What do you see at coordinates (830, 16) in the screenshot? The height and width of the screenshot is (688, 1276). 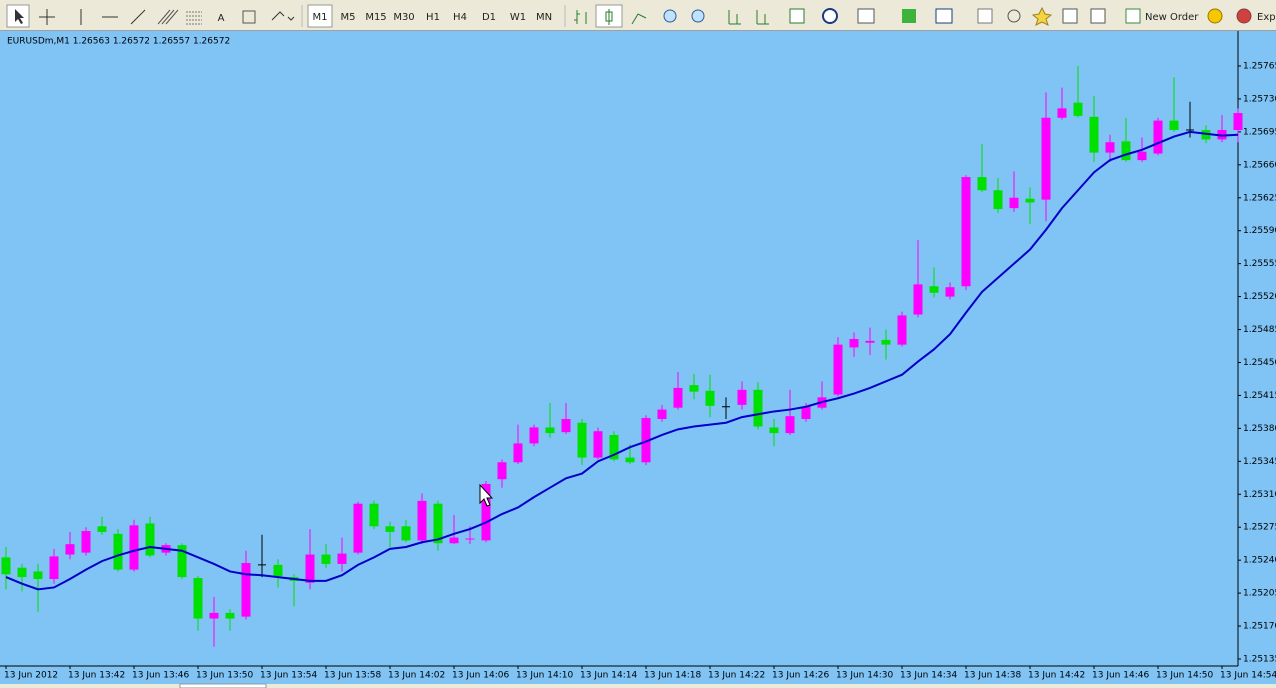 I see `periods-button` at bounding box center [830, 16].